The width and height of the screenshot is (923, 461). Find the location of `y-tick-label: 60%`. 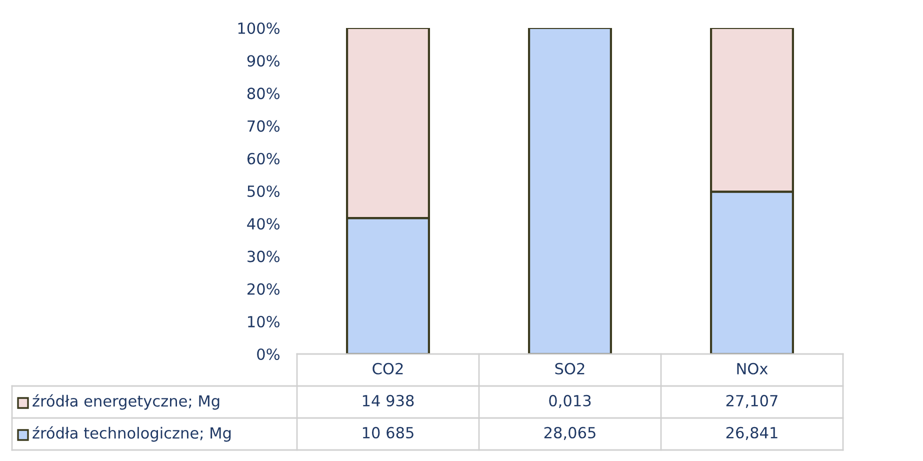

y-tick-label: 60% is located at coordinates (263, 158).